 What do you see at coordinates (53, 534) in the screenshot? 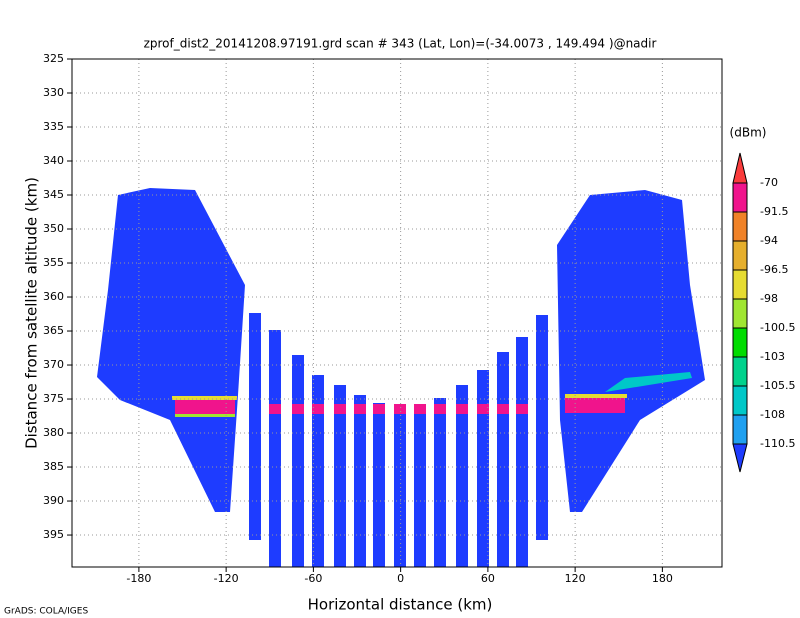
I see `y-tick-label: 395` at bounding box center [53, 534].